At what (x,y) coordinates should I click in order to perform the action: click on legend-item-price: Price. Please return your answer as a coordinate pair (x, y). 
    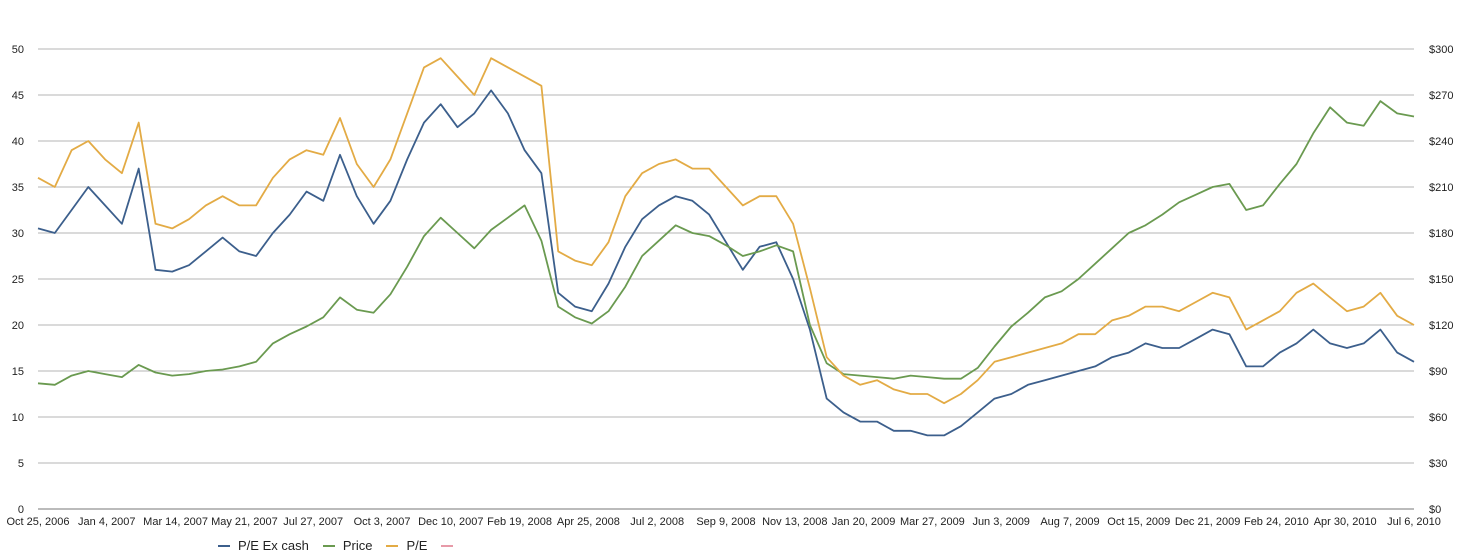
    Looking at the image, I should click on (347, 545).